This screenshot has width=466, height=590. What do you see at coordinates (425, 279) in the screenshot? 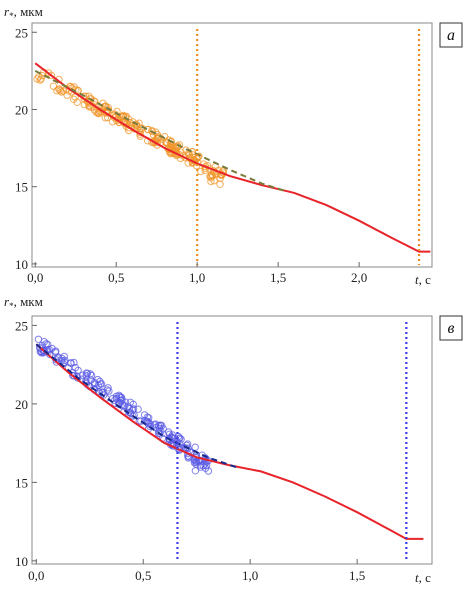
I see `panel-a-xlabel-unit: , с` at bounding box center [425, 279].